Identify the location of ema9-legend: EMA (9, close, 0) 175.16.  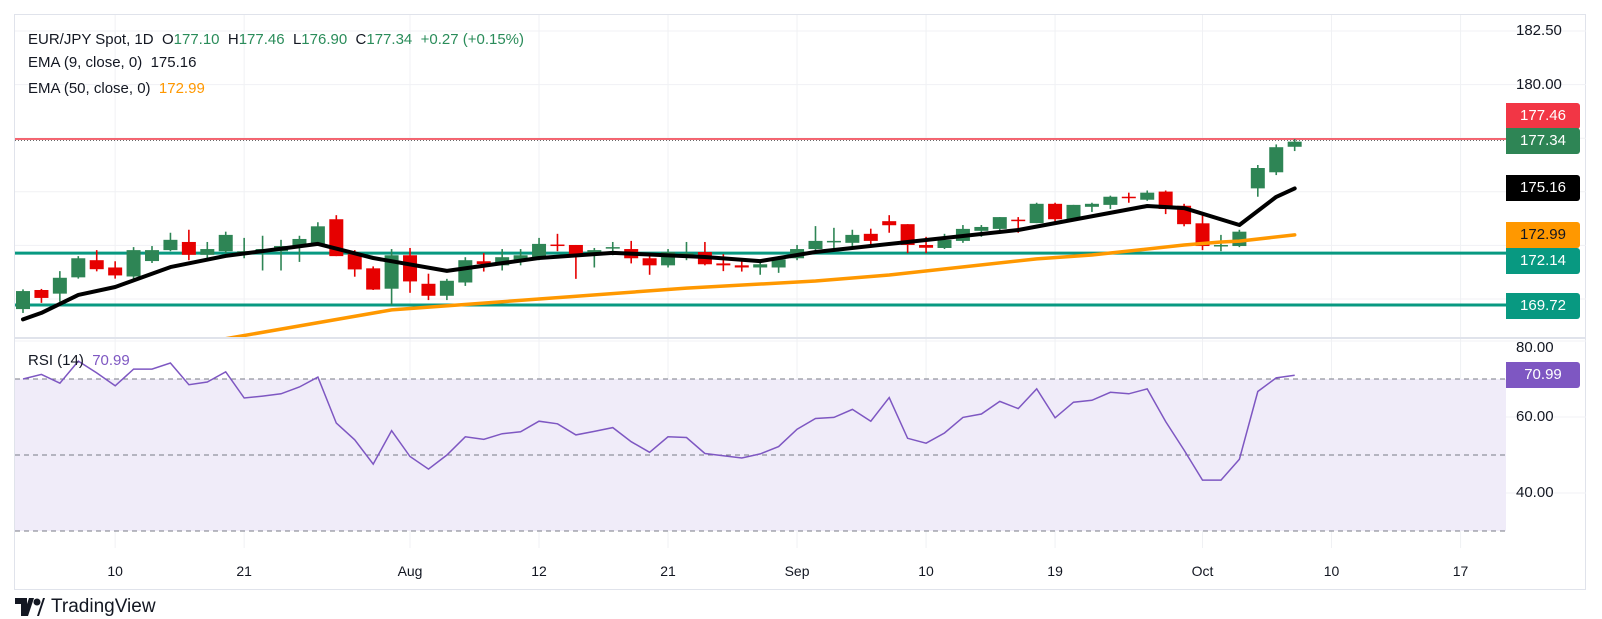
(112, 63).